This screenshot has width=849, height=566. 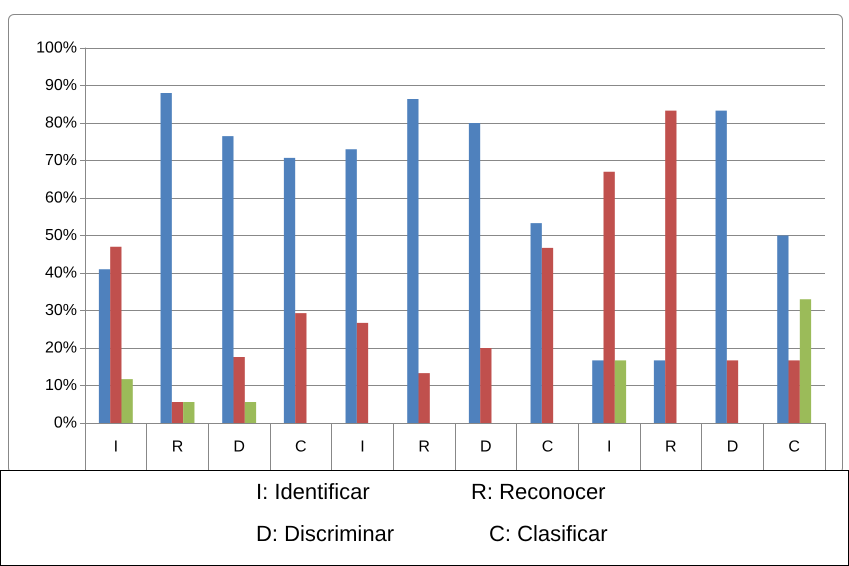 What do you see at coordinates (538, 492) in the screenshot?
I see `text: R: Reconocer` at bounding box center [538, 492].